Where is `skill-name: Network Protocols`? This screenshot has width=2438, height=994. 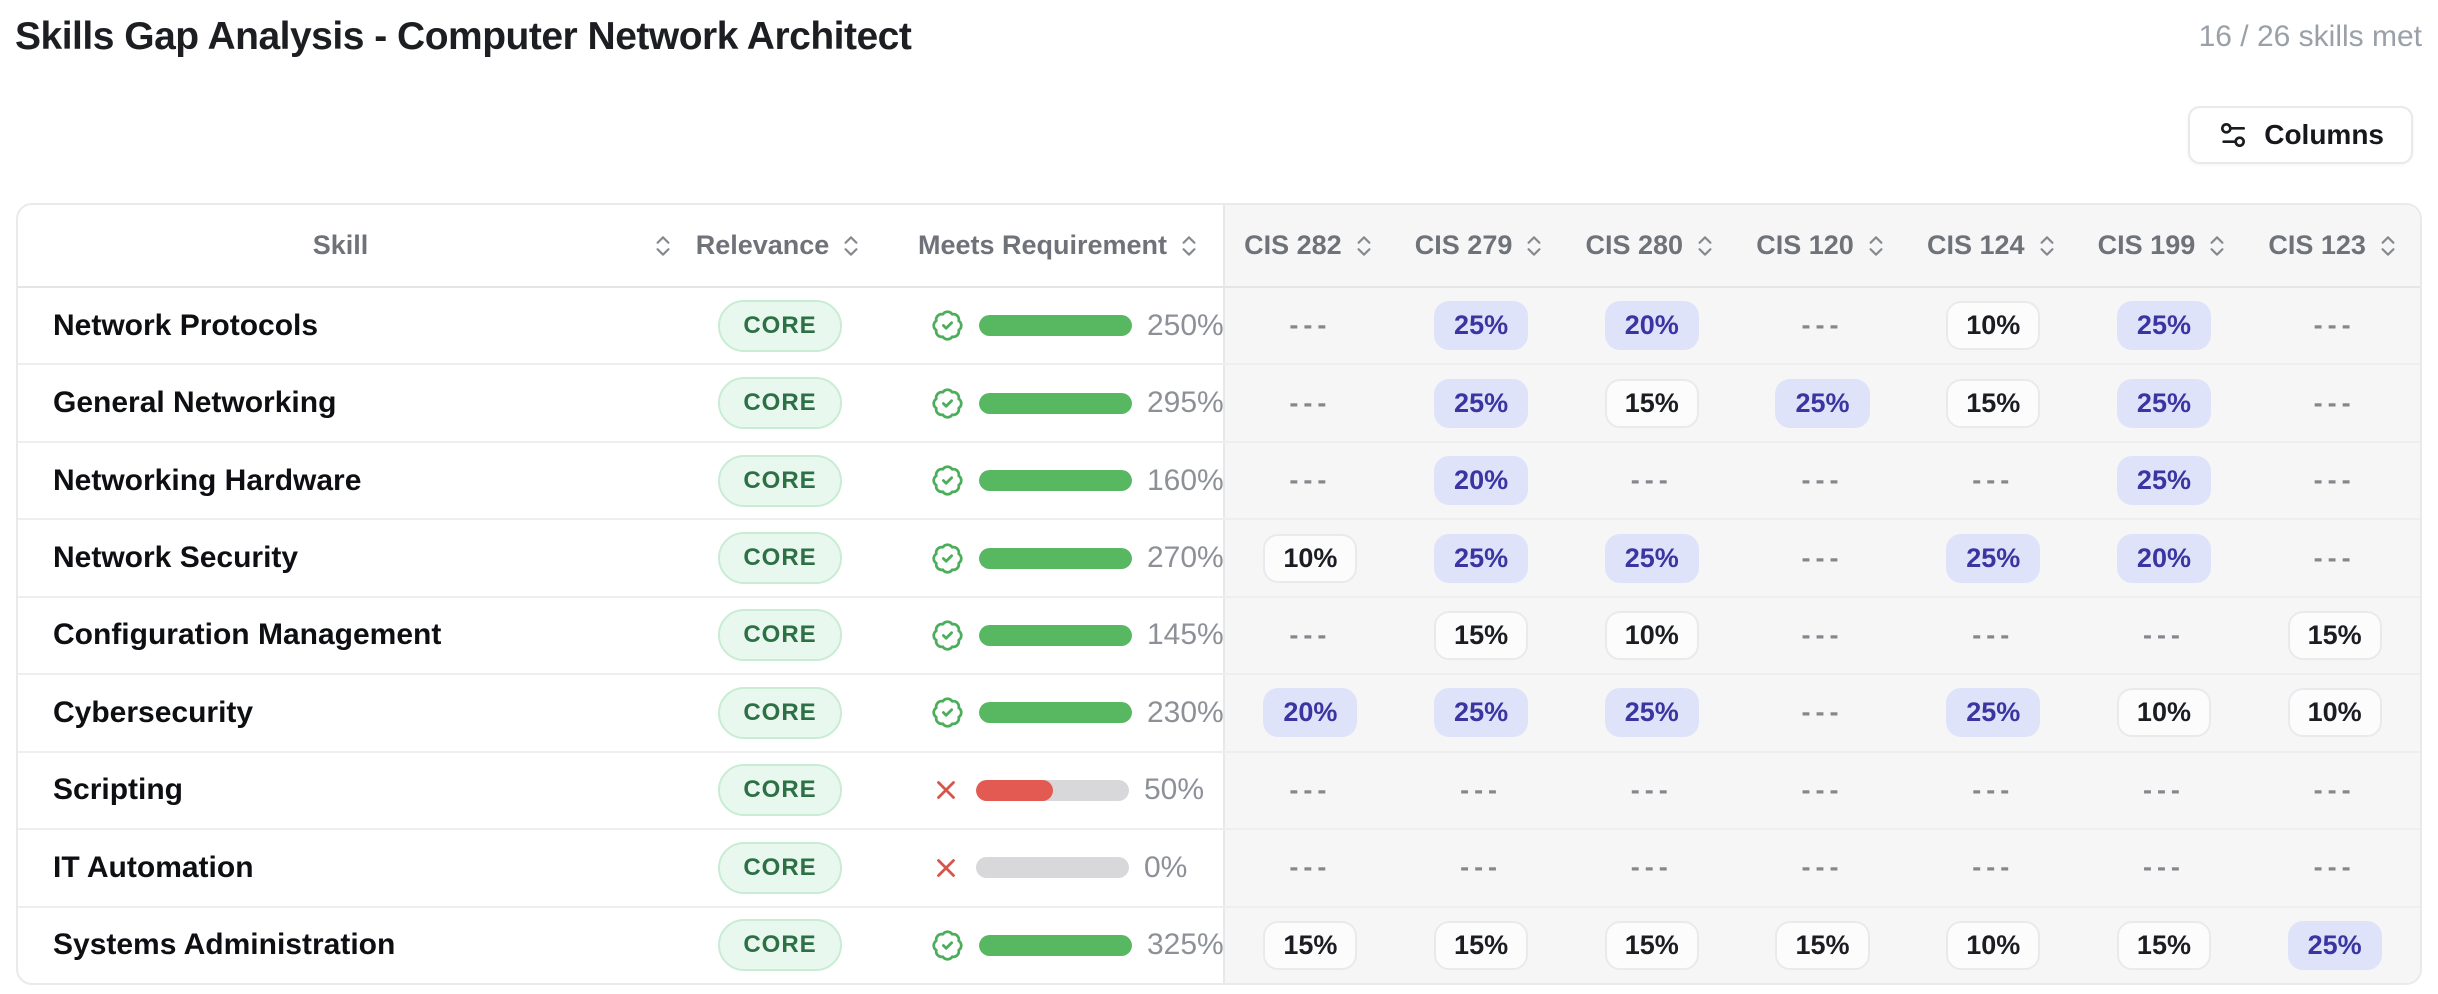 skill-name: Network Protocols is located at coordinates (186, 325).